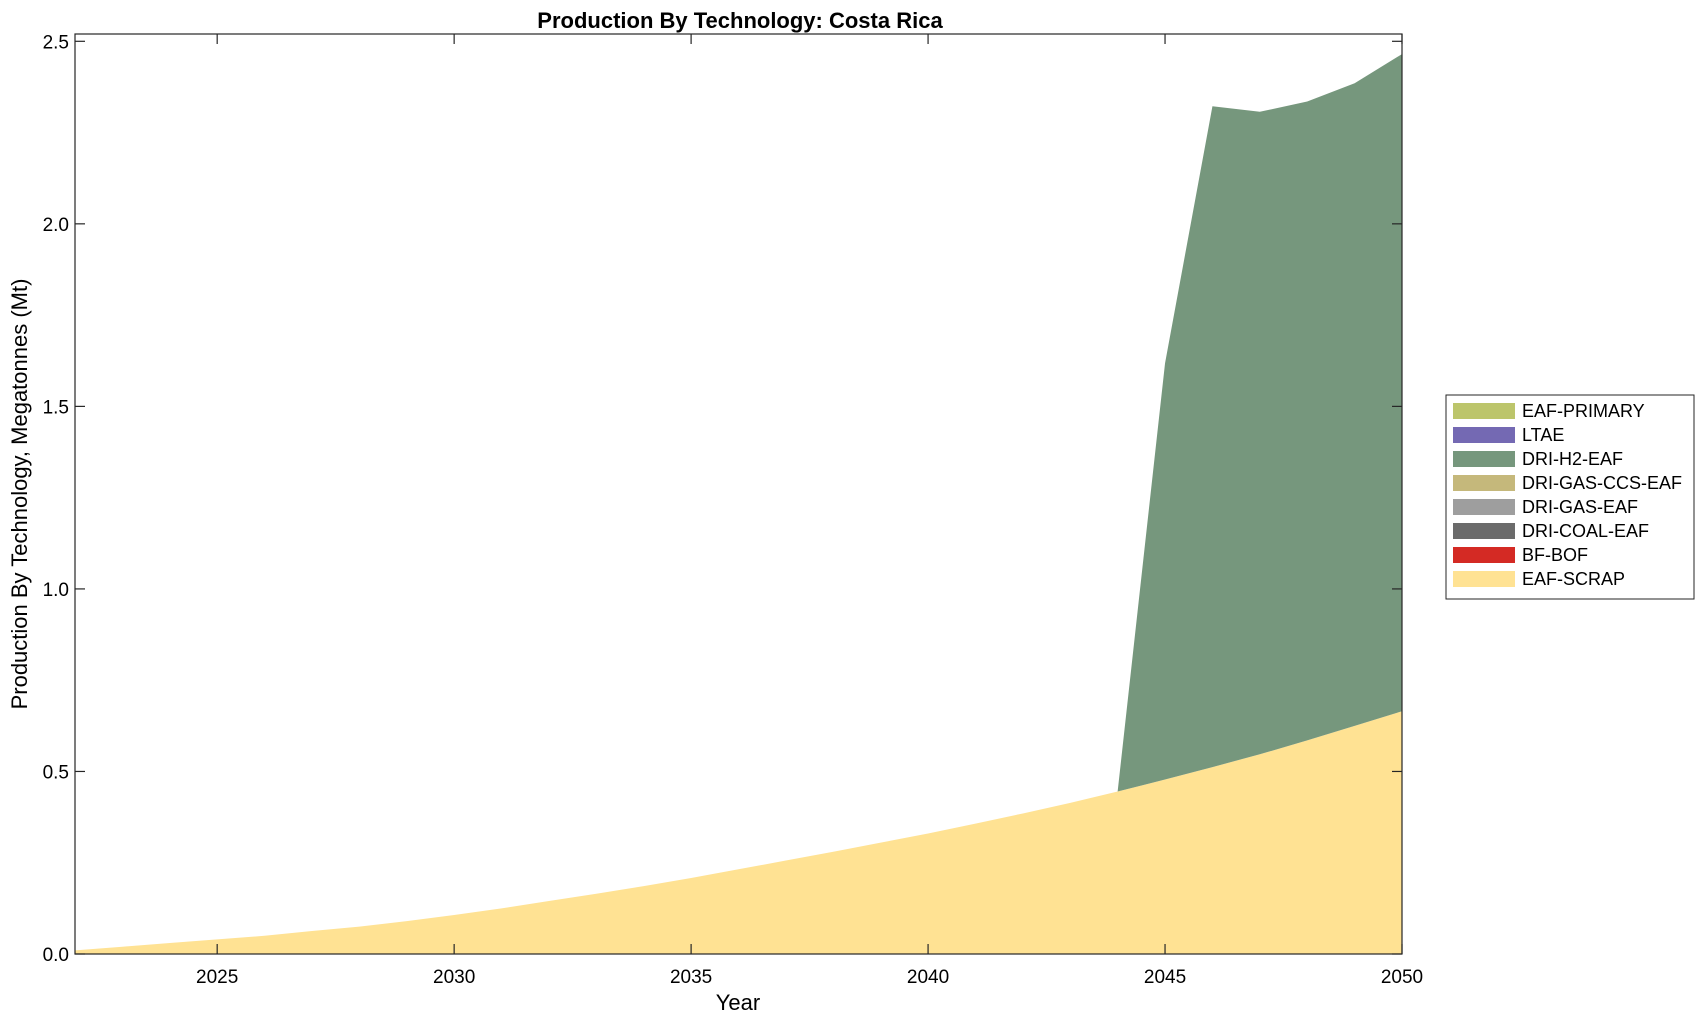 The height and width of the screenshot is (1021, 1703). Describe the element at coordinates (691, 977) in the screenshot. I see `x-tick-label: 2035` at that location.